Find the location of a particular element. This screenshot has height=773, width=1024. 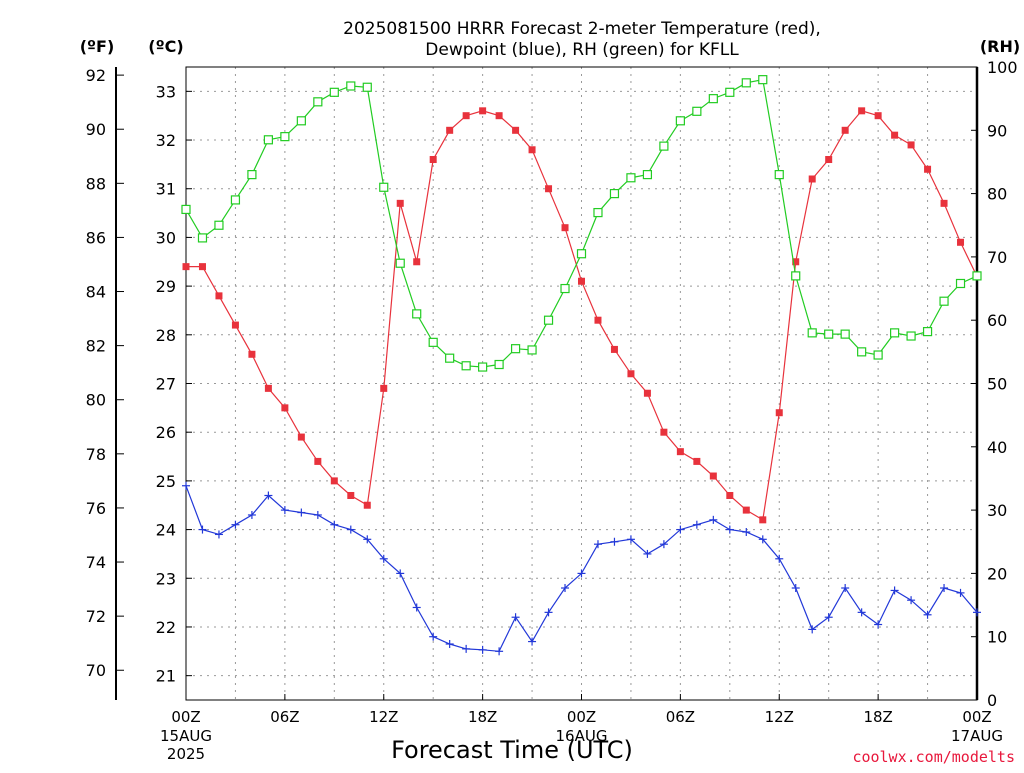

celsius-tick-label: 29 is located at coordinates (166, 286).